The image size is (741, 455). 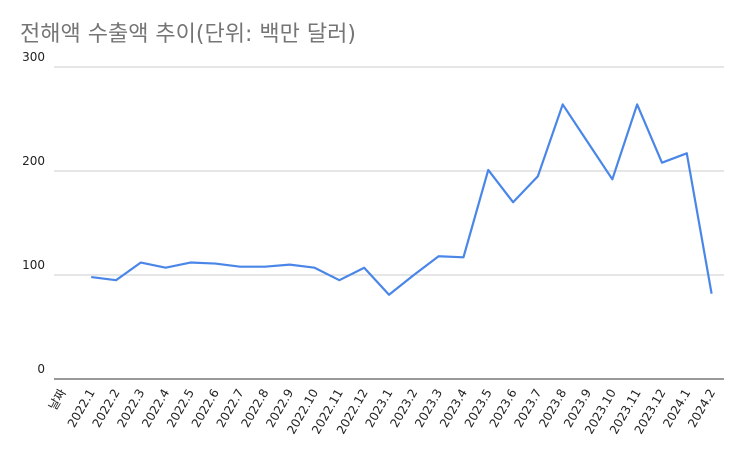 What do you see at coordinates (33, 57) in the screenshot?
I see `y-tick-label: 300` at bounding box center [33, 57].